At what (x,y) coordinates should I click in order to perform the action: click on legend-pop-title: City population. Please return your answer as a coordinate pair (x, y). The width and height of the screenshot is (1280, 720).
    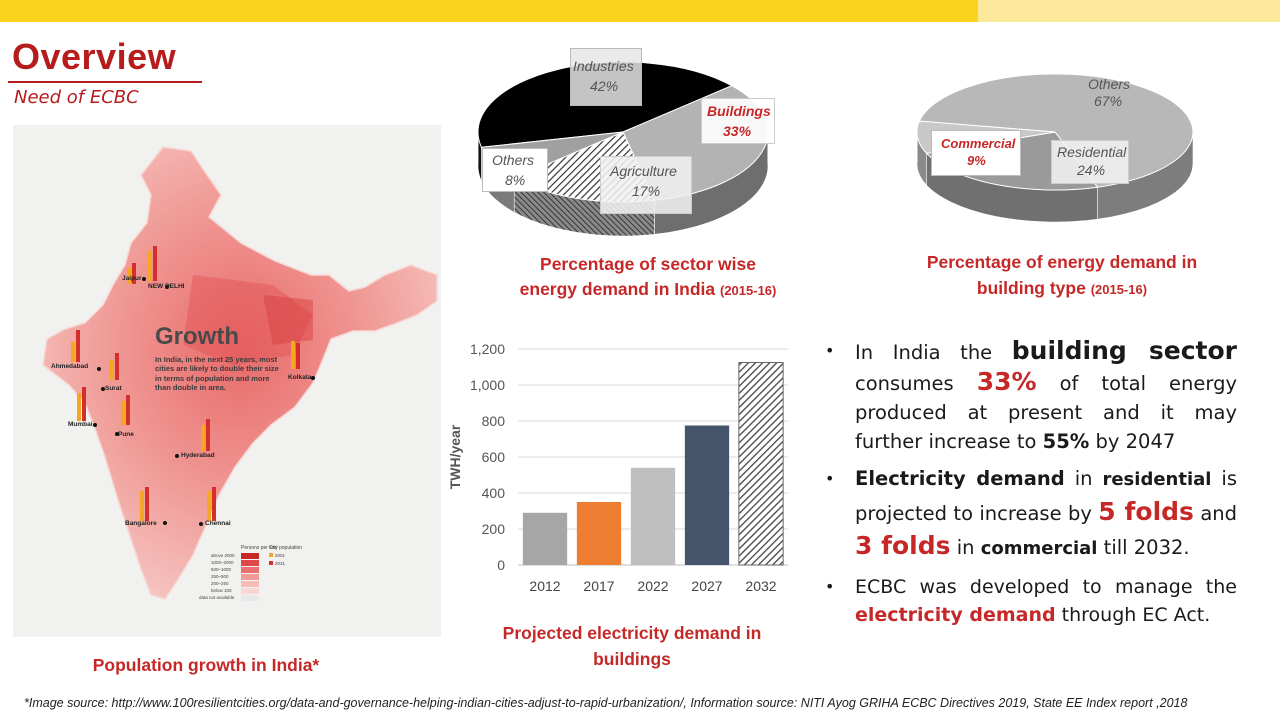
    Looking at the image, I should click on (286, 548).